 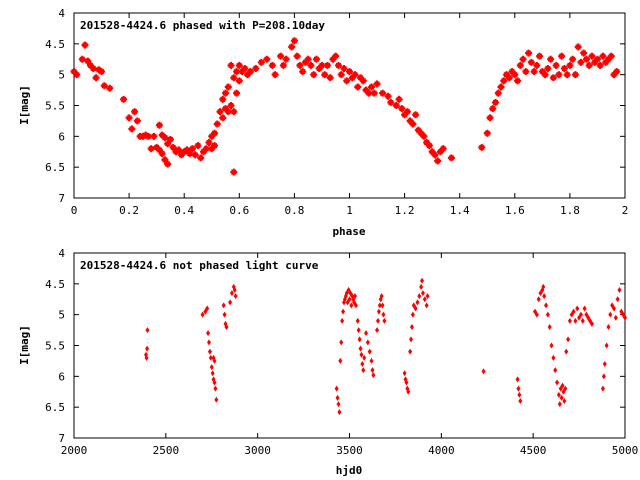 I want to click on phased-x-tick-label: 0.6, so click(x=239, y=210).